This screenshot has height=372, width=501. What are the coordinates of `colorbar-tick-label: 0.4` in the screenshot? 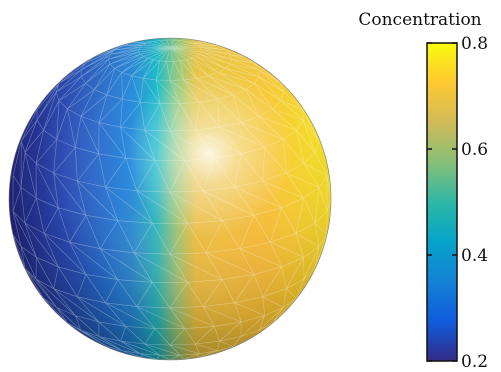 It's located at (474, 256).